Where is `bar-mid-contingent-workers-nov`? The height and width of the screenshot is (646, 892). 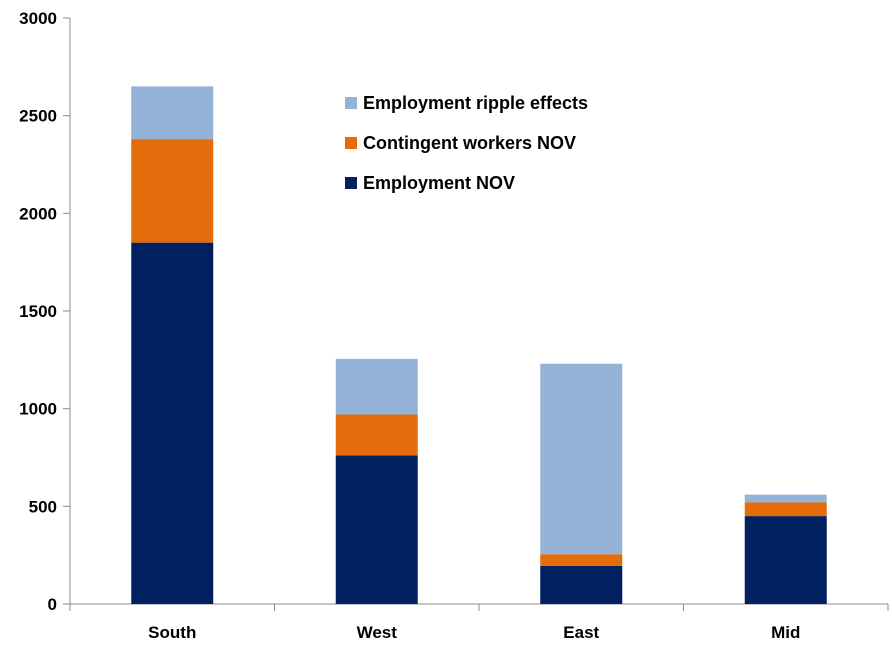
bar-mid-contingent-workers-nov is located at coordinates (785, 509).